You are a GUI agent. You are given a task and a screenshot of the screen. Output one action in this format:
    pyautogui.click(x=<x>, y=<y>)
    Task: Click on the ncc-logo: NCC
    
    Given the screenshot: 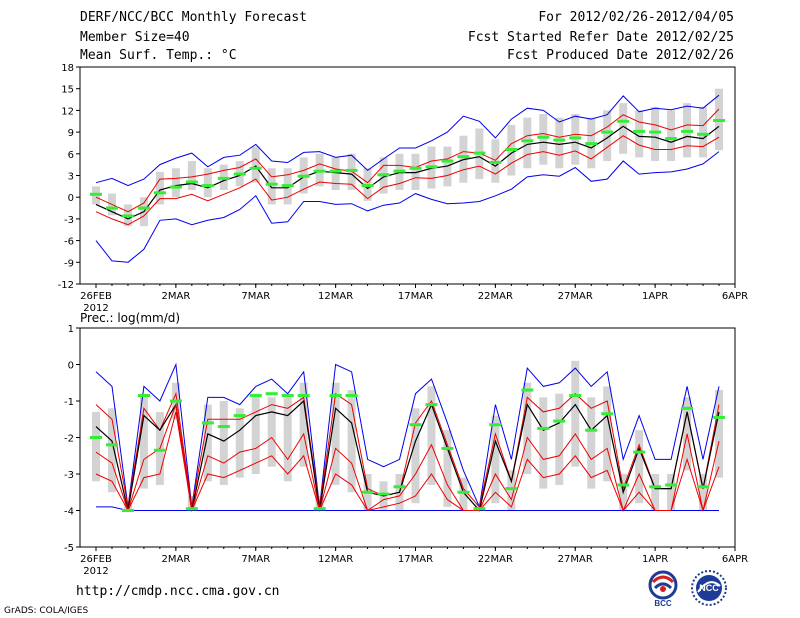 What is the action you would take?
    pyautogui.click(x=709, y=590)
    